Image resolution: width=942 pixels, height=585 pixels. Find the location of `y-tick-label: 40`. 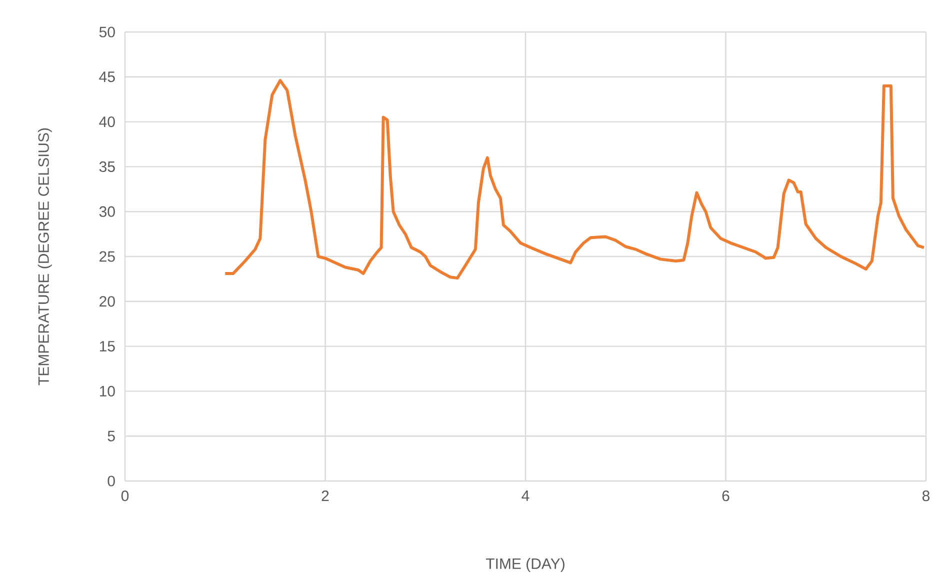

y-tick-label: 40 is located at coordinates (107, 122).